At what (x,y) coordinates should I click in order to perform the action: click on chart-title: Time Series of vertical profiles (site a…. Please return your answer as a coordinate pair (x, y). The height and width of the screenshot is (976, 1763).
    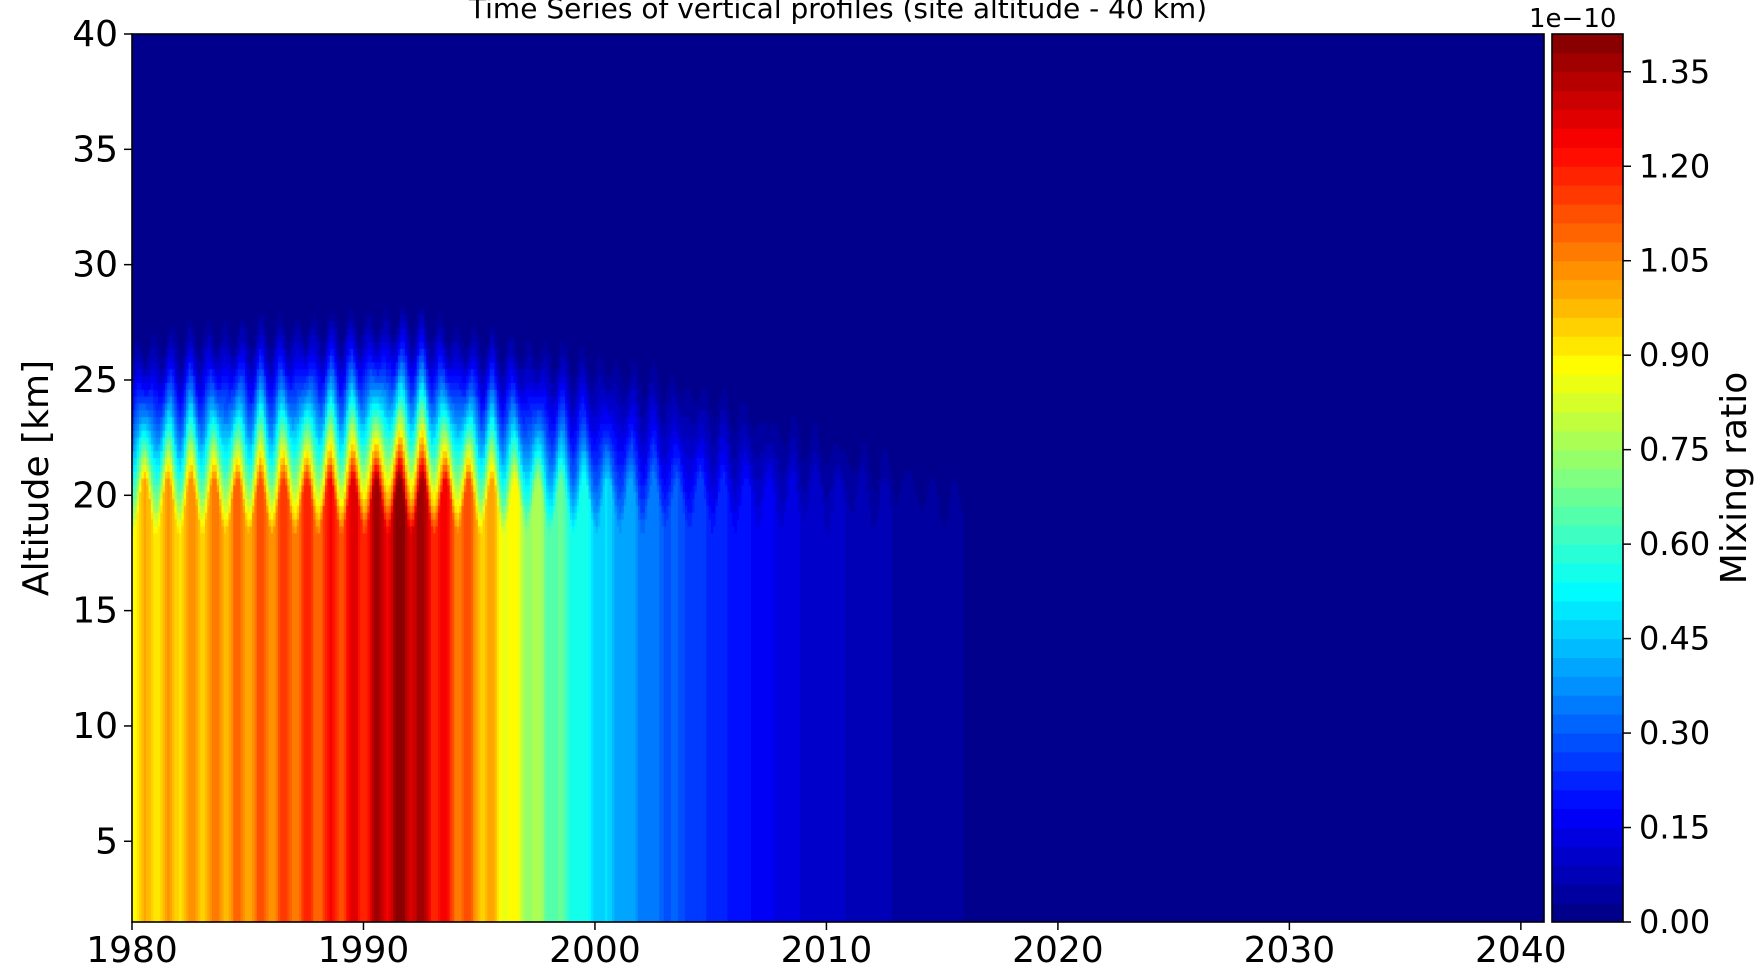
    Looking at the image, I should click on (837, 12).